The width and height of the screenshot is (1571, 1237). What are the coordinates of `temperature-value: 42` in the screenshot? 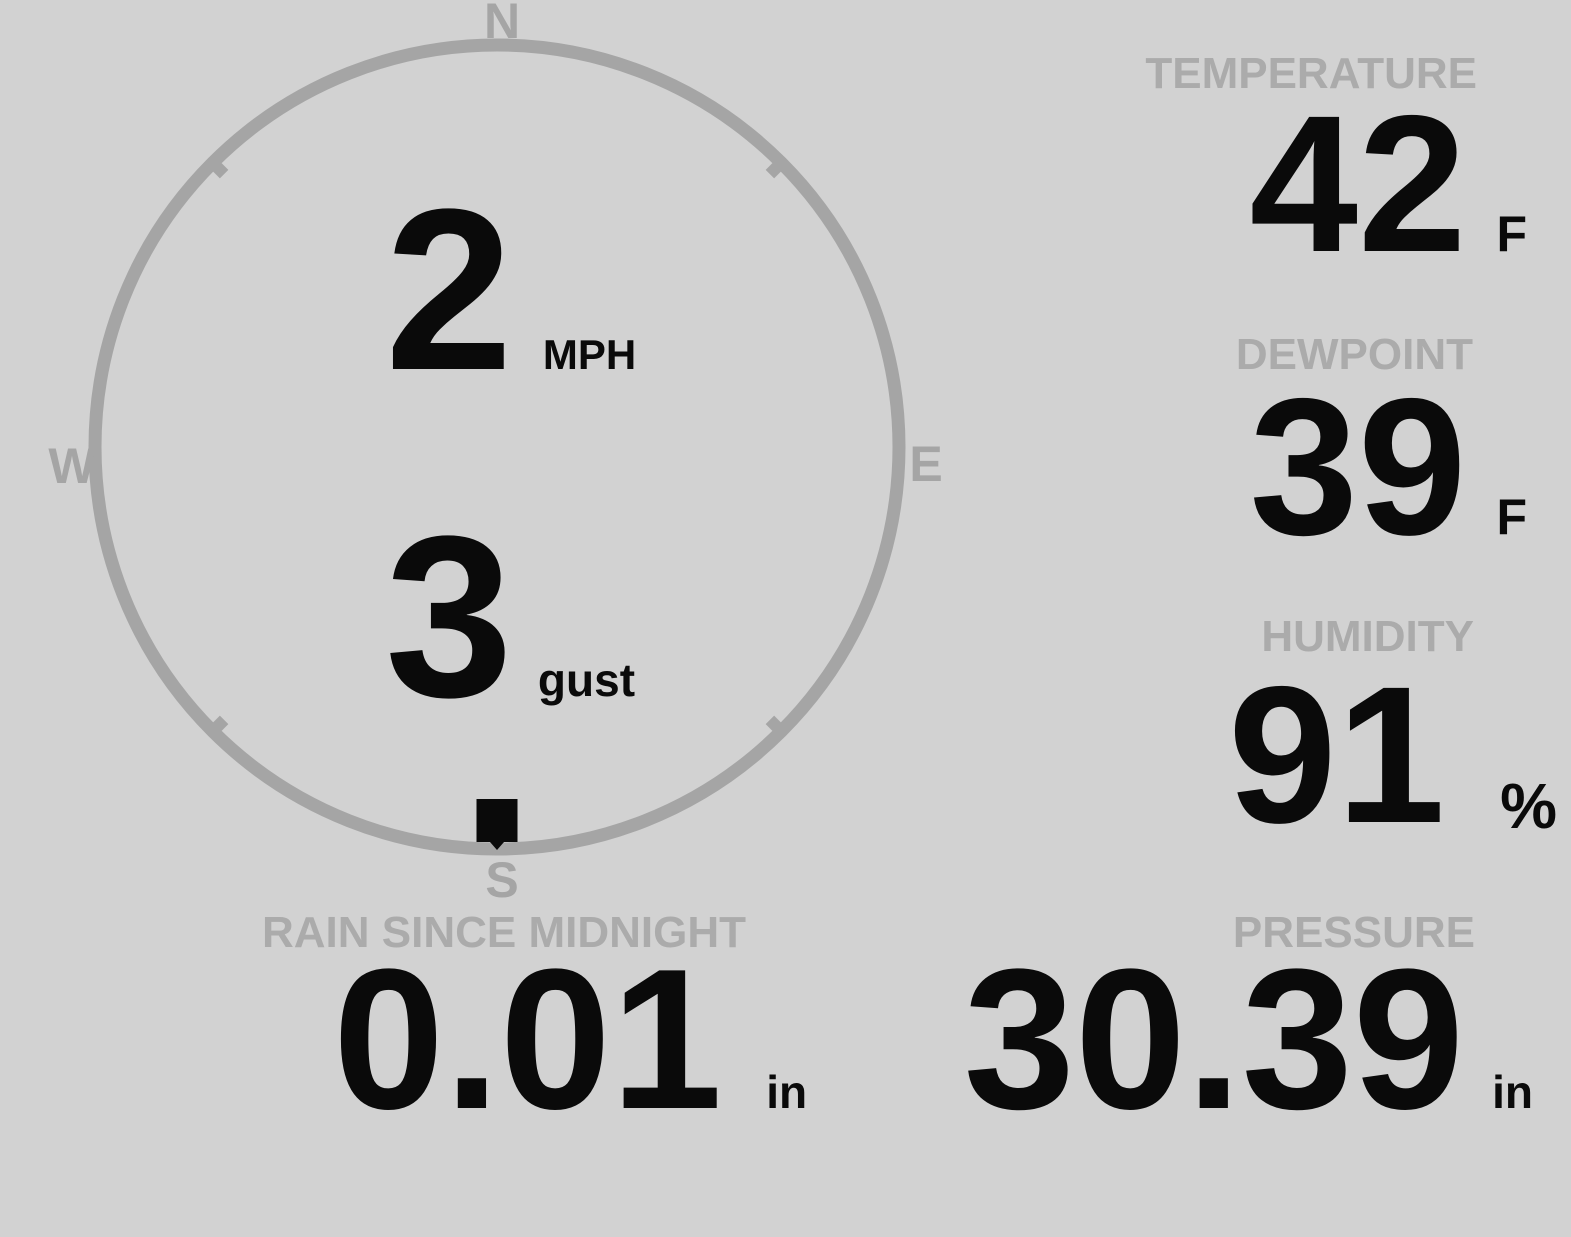 It's located at (1358, 184).